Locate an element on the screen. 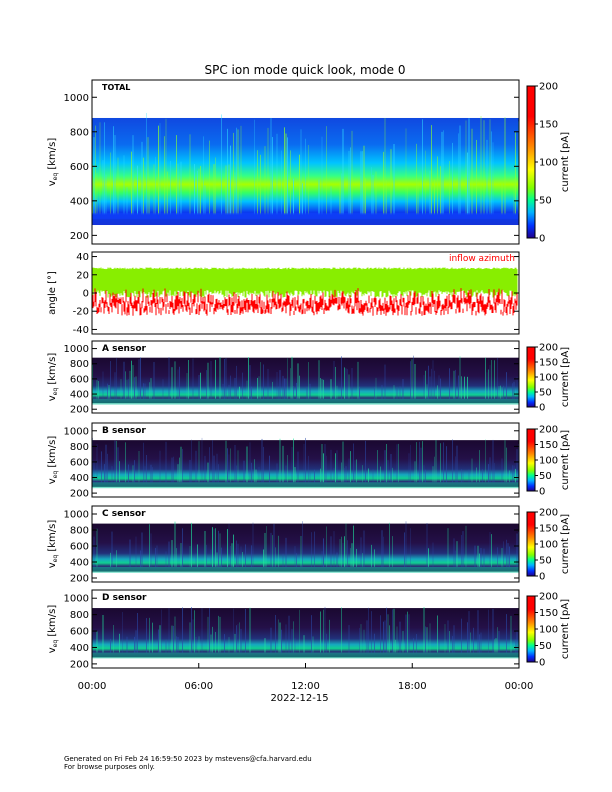 This screenshot has width=612, height=792. y-tick-label: 20 is located at coordinates (82, 275).